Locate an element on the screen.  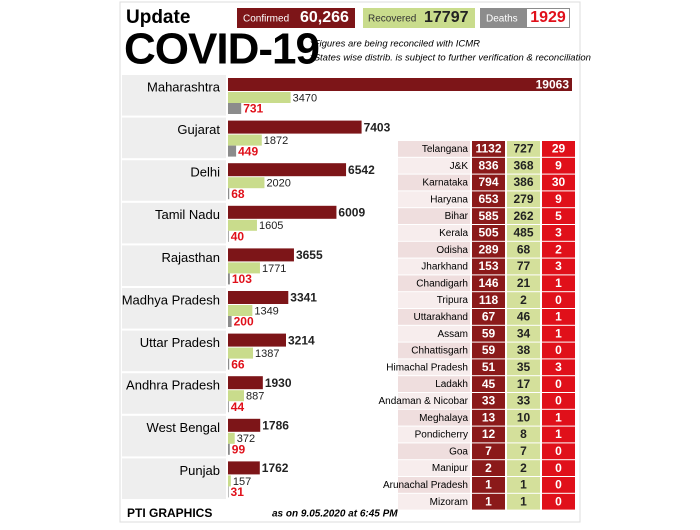
table-value: 33 is located at coordinates (489, 401).